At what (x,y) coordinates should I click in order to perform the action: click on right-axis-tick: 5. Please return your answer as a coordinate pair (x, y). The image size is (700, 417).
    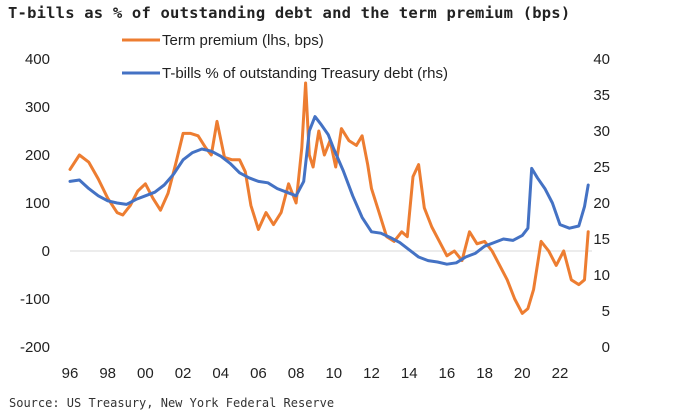
    Looking at the image, I should click on (606, 311).